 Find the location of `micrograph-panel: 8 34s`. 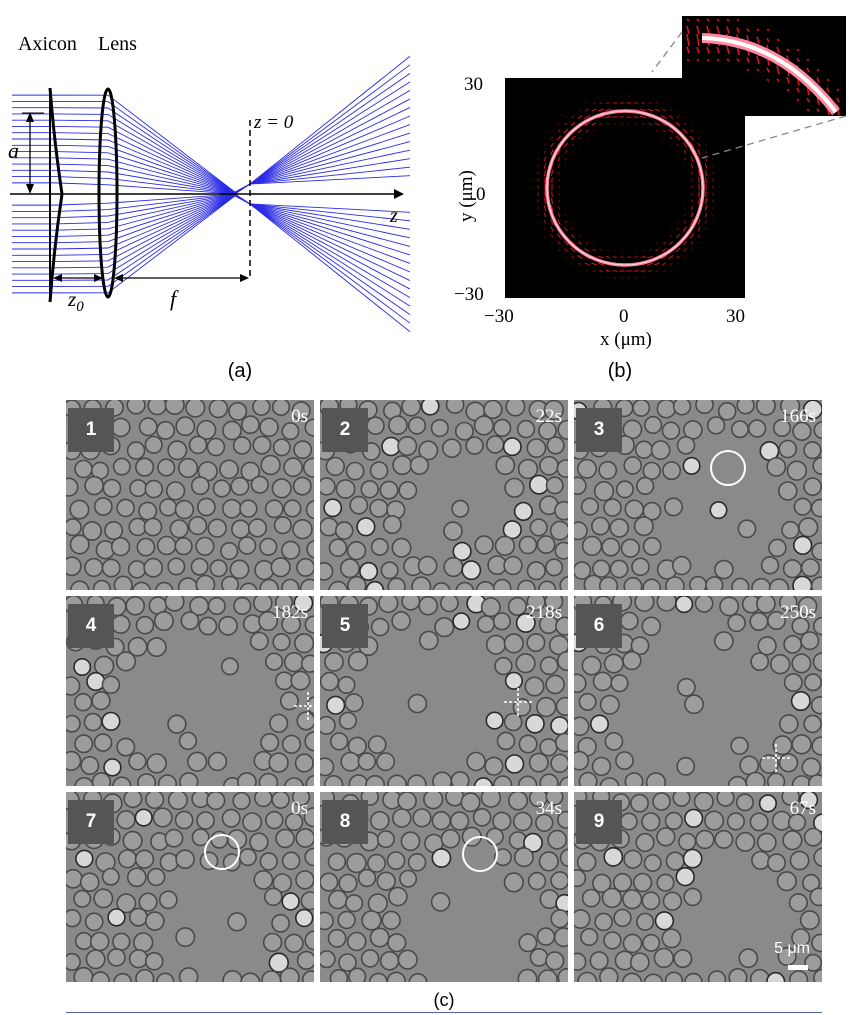

micrograph-panel: 8 34s is located at coordinates (444, 887).